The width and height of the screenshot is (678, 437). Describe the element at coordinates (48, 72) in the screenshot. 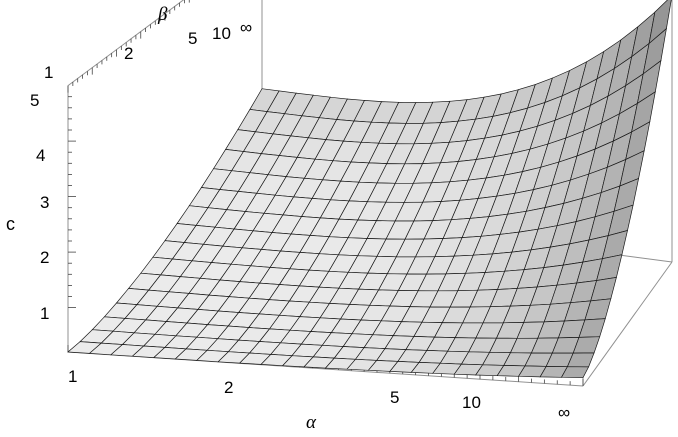

I see `y-tick-label-1: 1` at that location.